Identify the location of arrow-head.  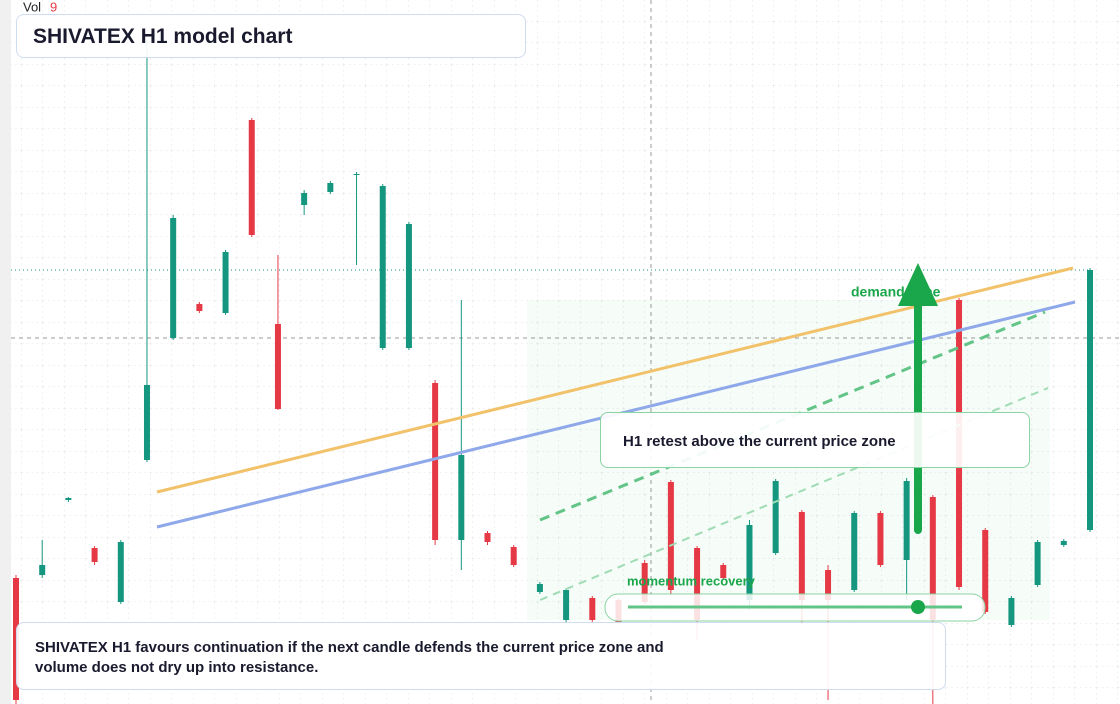
(918, 284).